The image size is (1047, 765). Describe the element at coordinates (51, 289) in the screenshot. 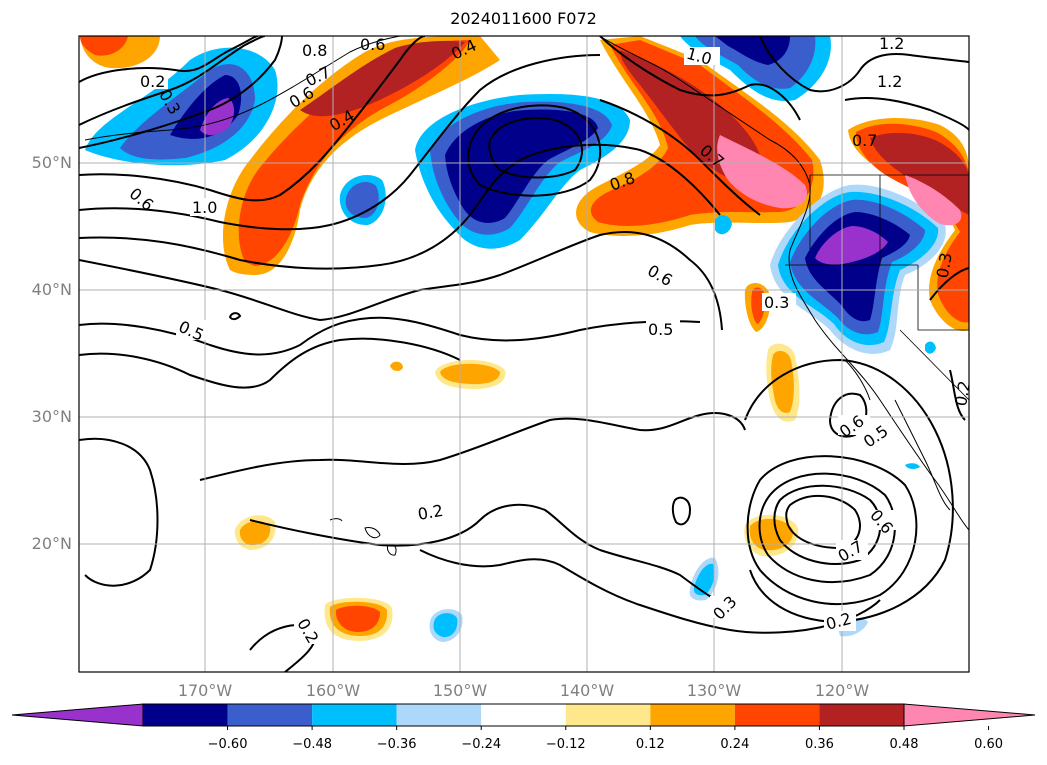

I see `latitude-label: 40°N` at that location.